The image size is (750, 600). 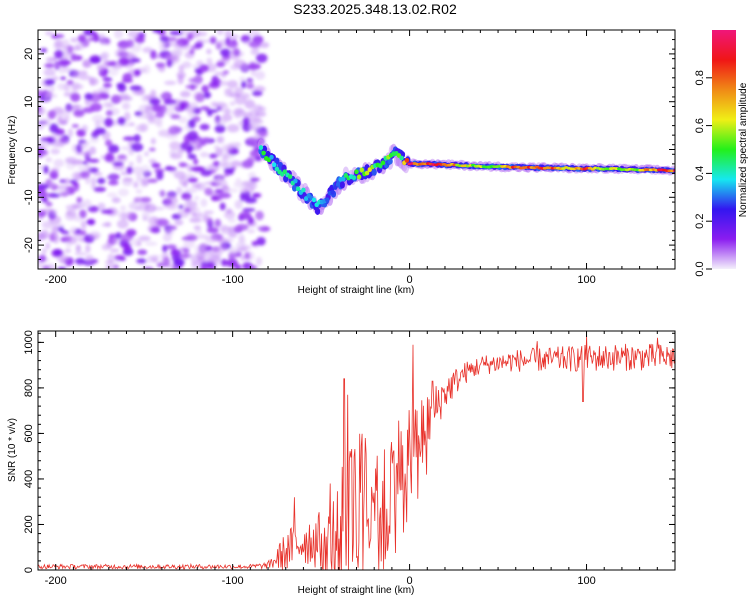 What do you see at coordinates (410, 280) in the screenshot?
I see `spectrogram-x-tick-label: 0` at bounding box center [410, 280].